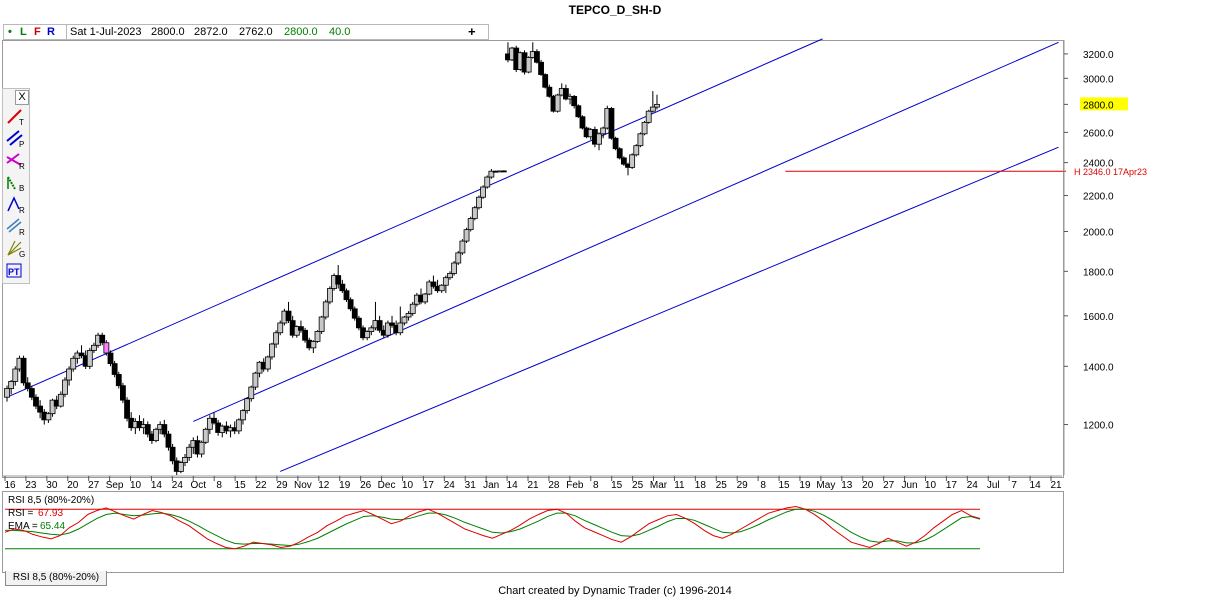  Describe the element at coordinates (16, 205) in the screenshot. I see `ratio-icon: R` at that location.